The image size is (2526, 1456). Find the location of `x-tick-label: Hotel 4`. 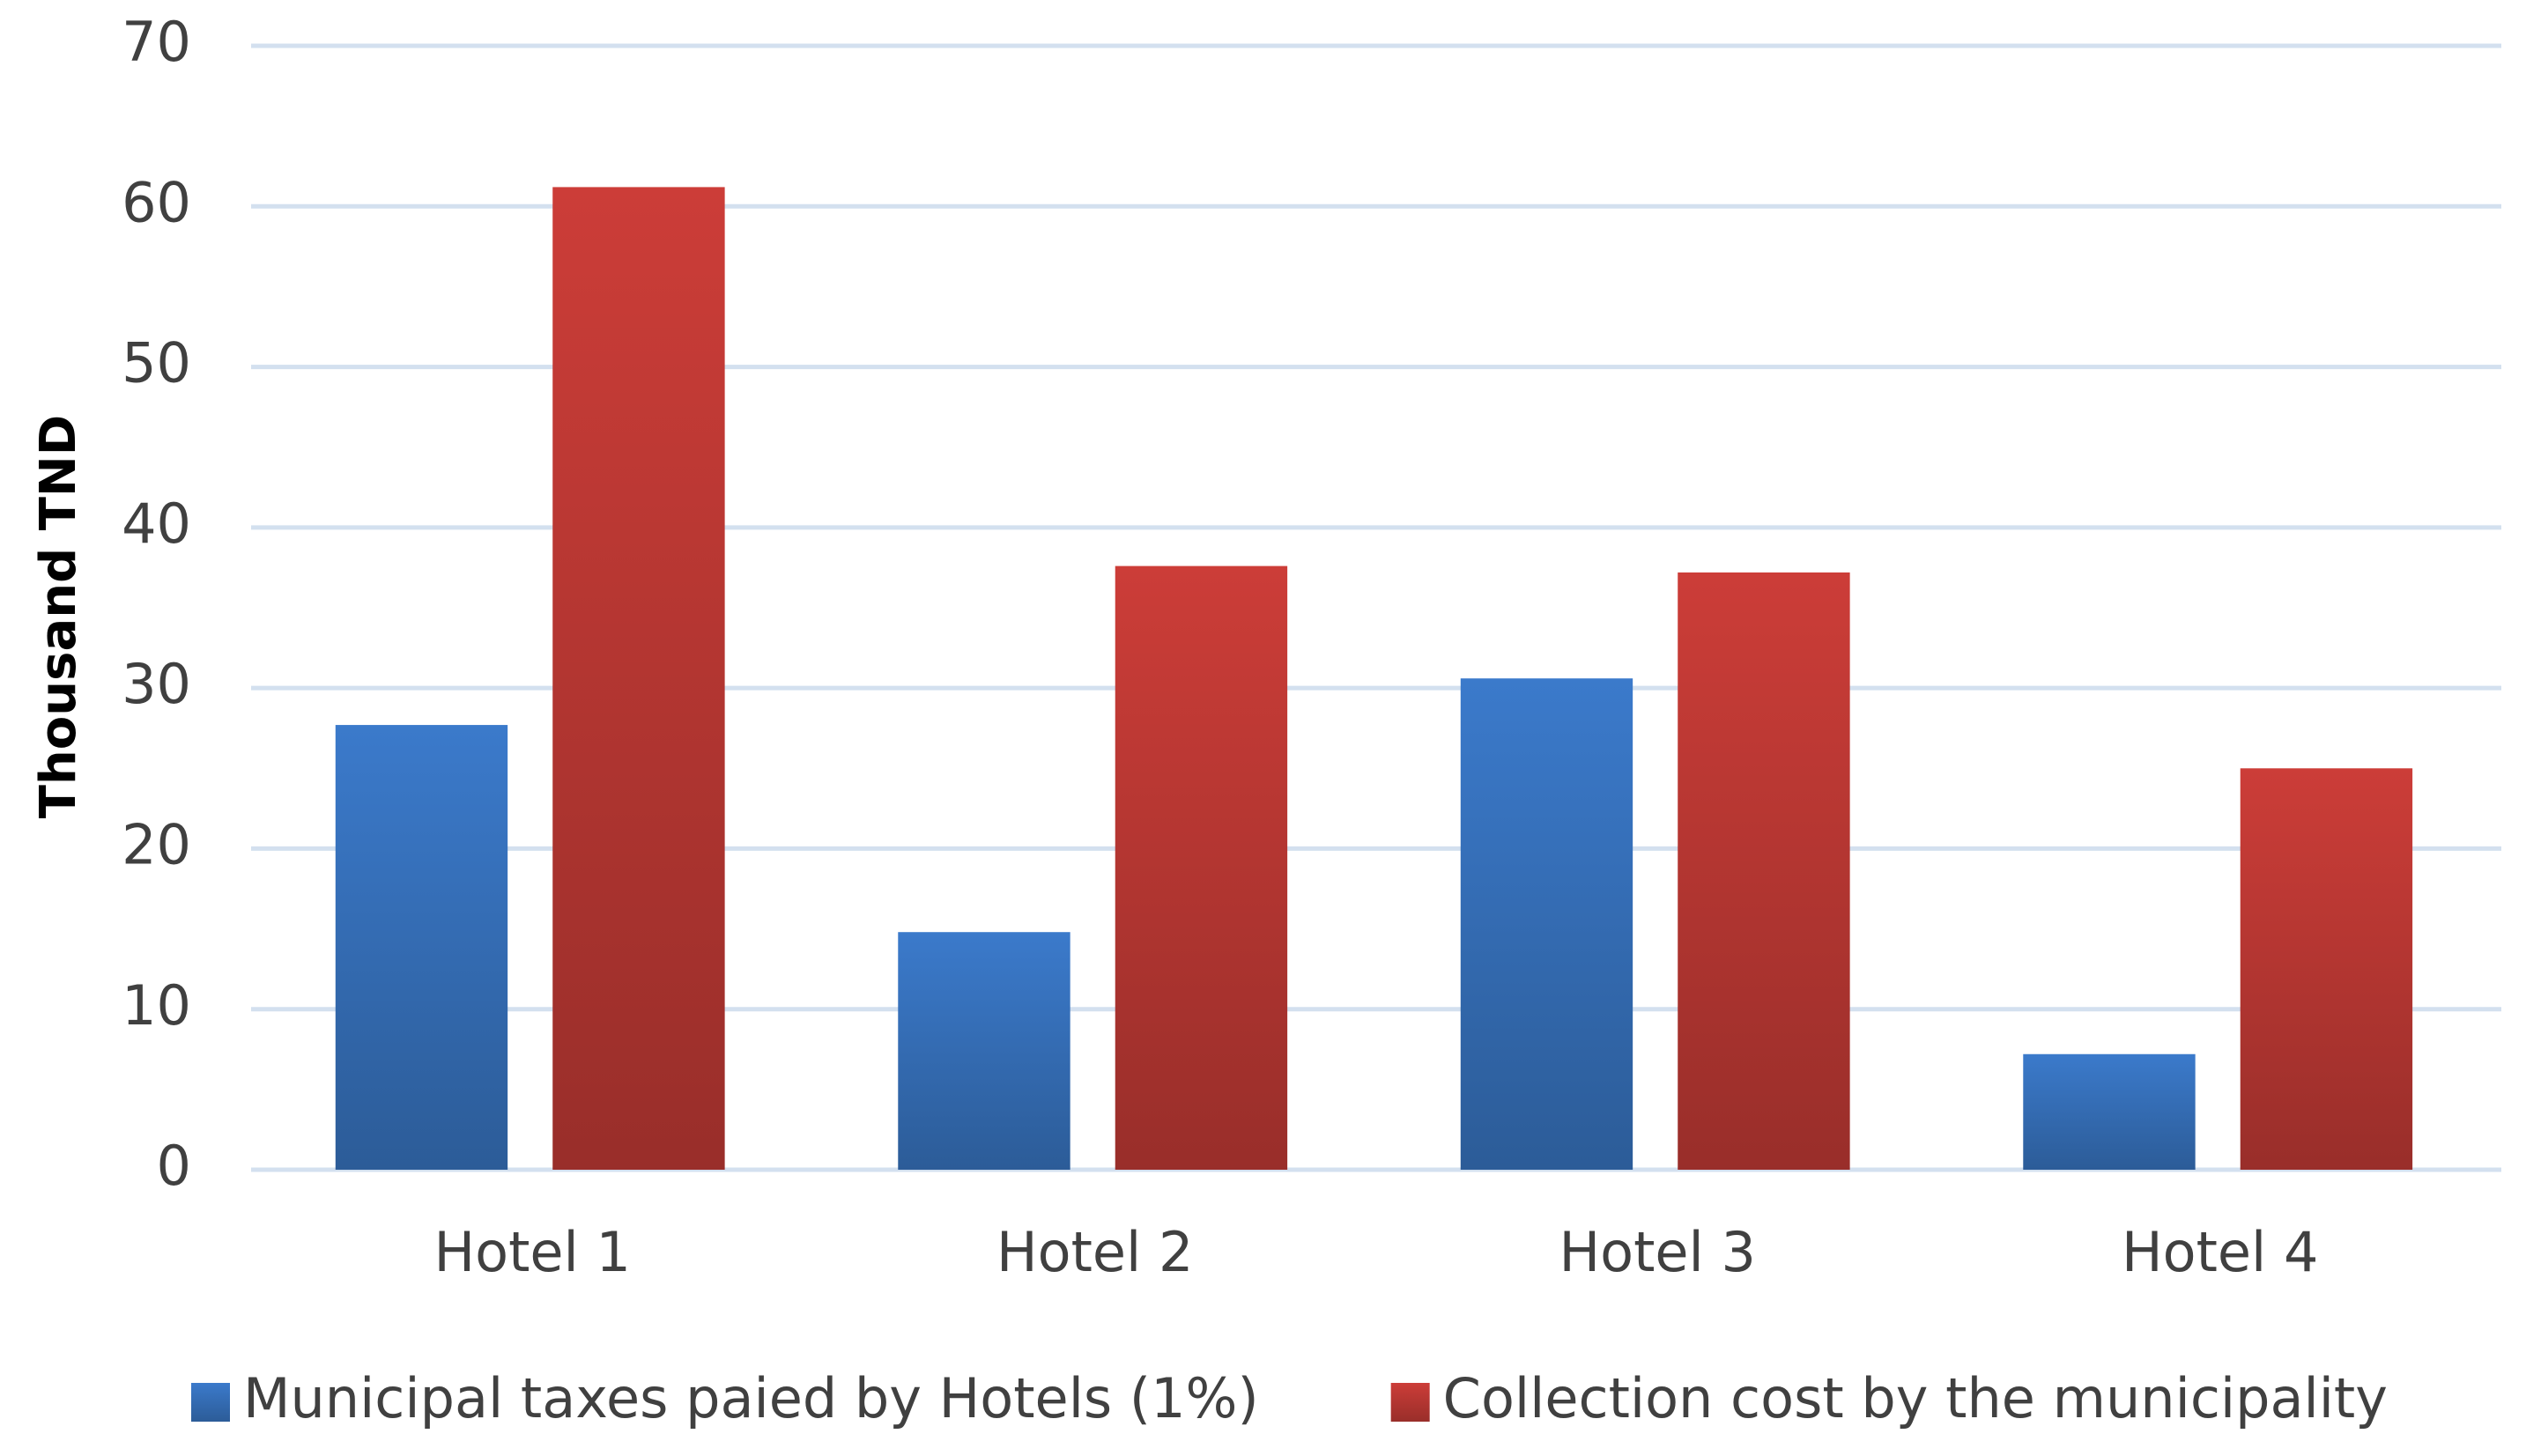

x-tick-label: Hotel 4 is located at coordinates (2220, 1252).